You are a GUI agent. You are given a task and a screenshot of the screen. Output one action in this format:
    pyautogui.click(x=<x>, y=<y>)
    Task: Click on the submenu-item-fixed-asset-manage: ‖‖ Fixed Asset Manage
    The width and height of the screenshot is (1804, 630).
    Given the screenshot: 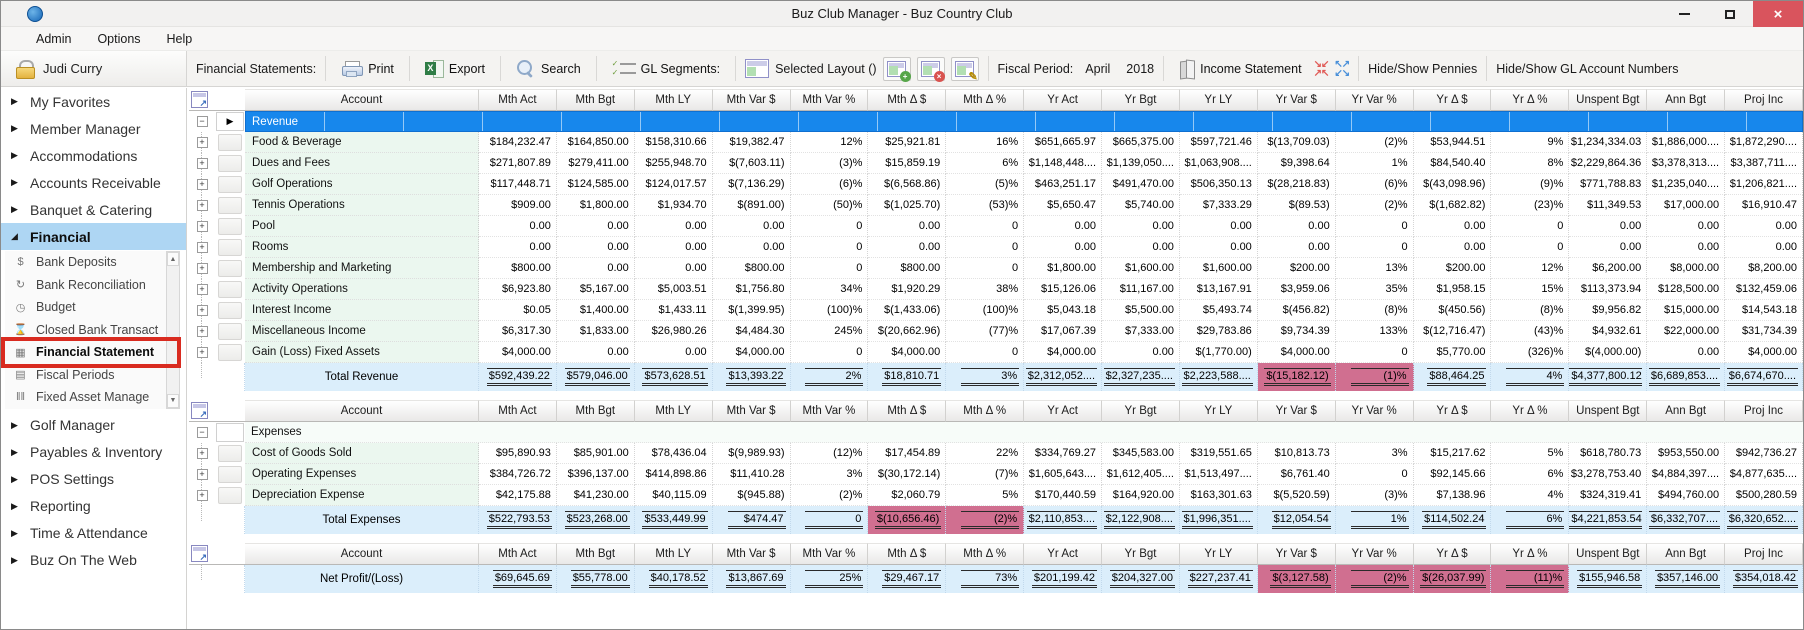 What is the action you would take?
    pyautogui.click(x=85, y=397)
    